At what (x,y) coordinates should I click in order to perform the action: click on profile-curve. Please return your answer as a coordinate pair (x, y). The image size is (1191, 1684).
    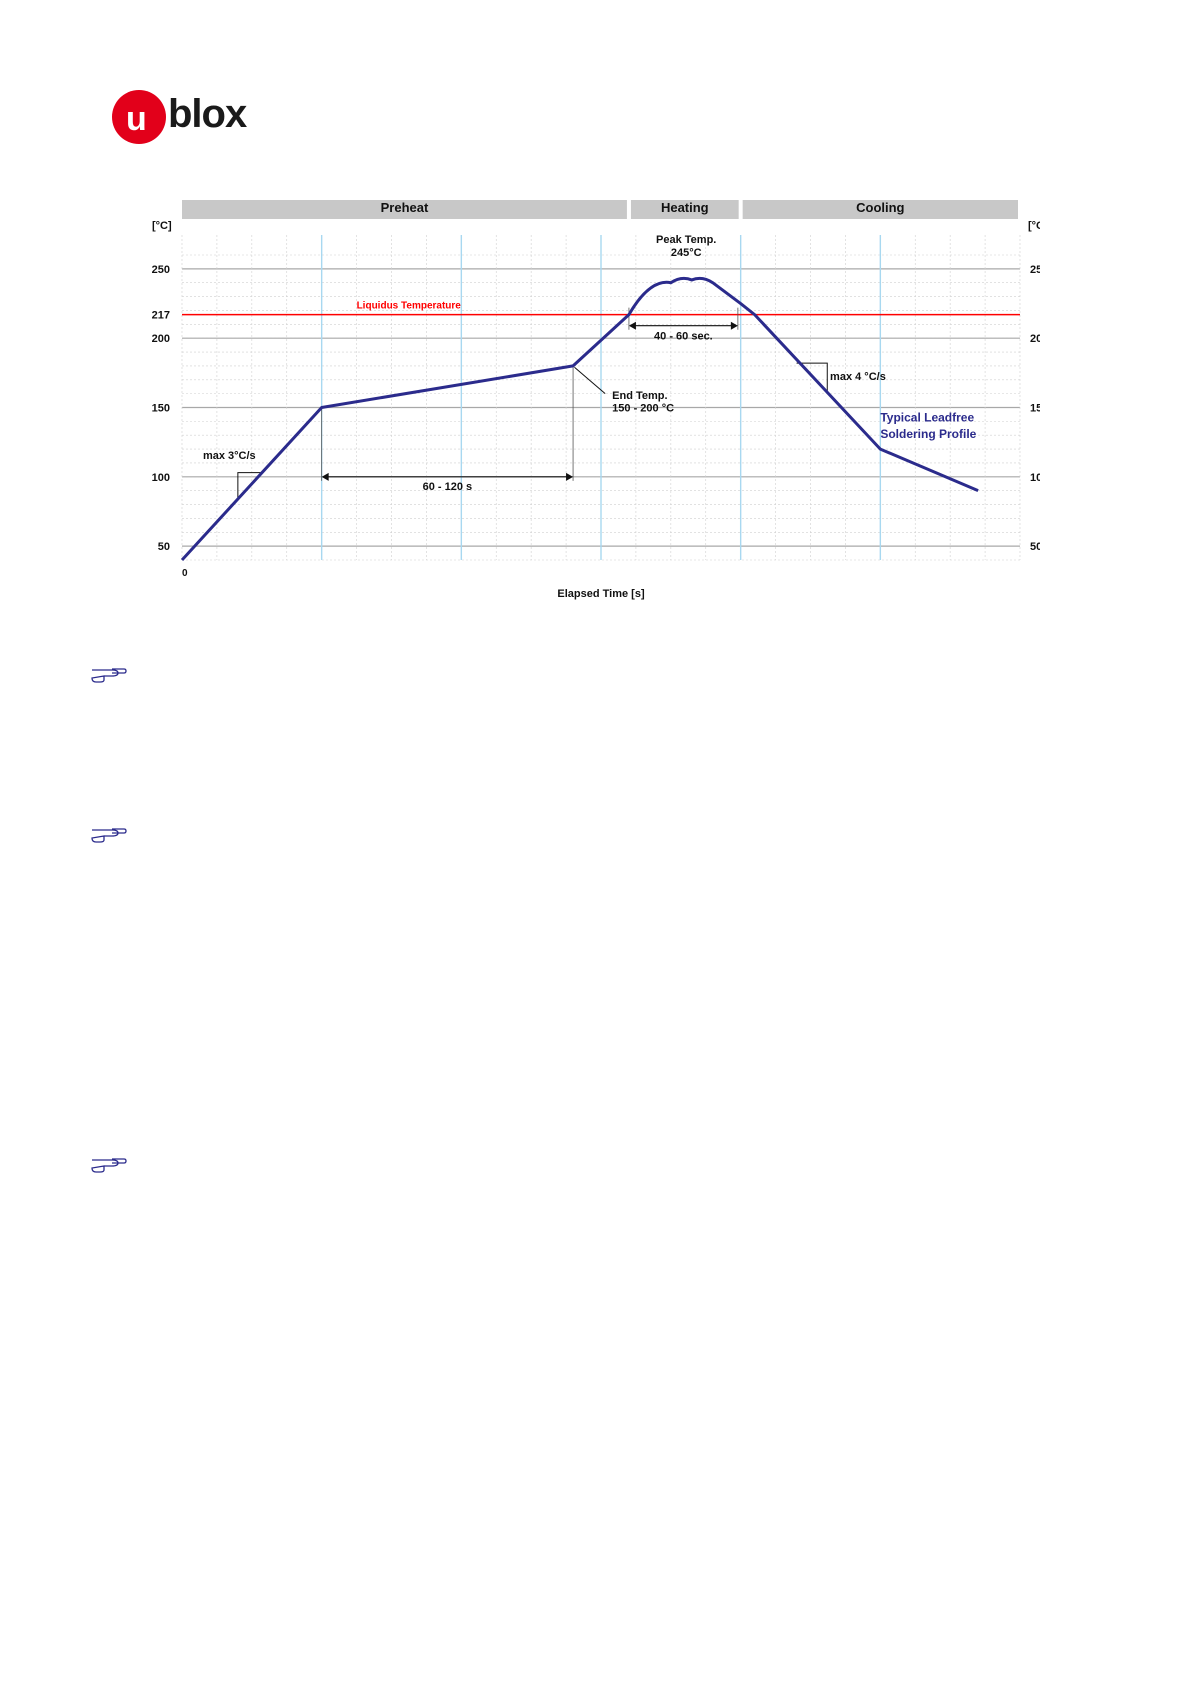
    Looking at the image, I should click on (579, 419).